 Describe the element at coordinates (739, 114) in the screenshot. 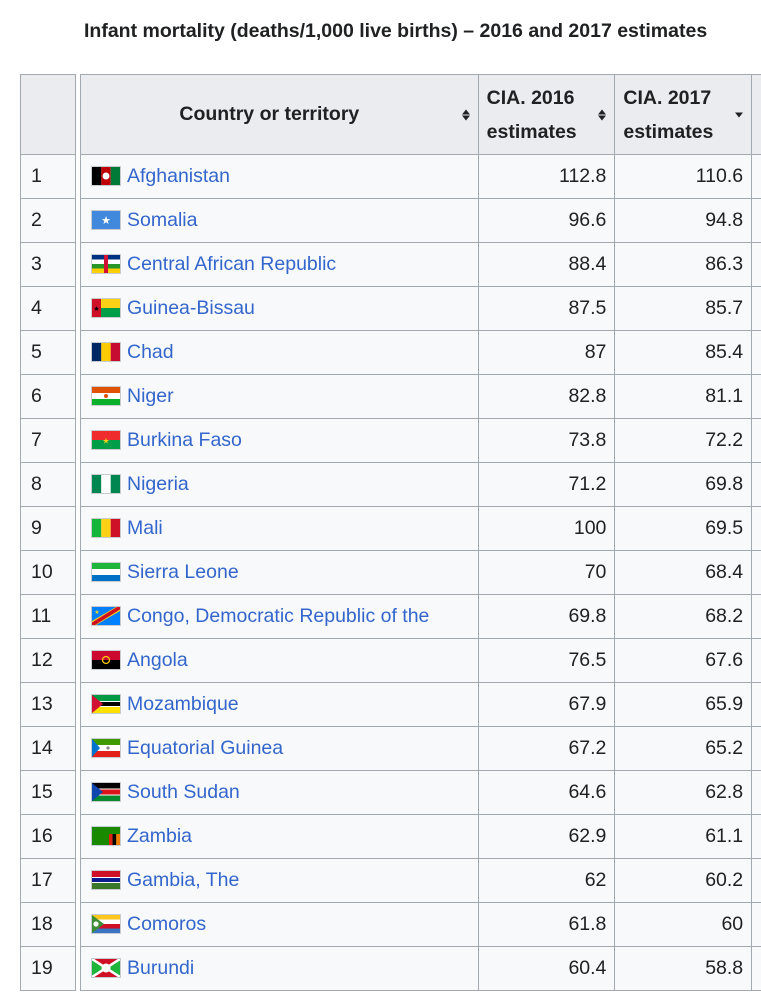

I see `sort-descending-icon` at that location.